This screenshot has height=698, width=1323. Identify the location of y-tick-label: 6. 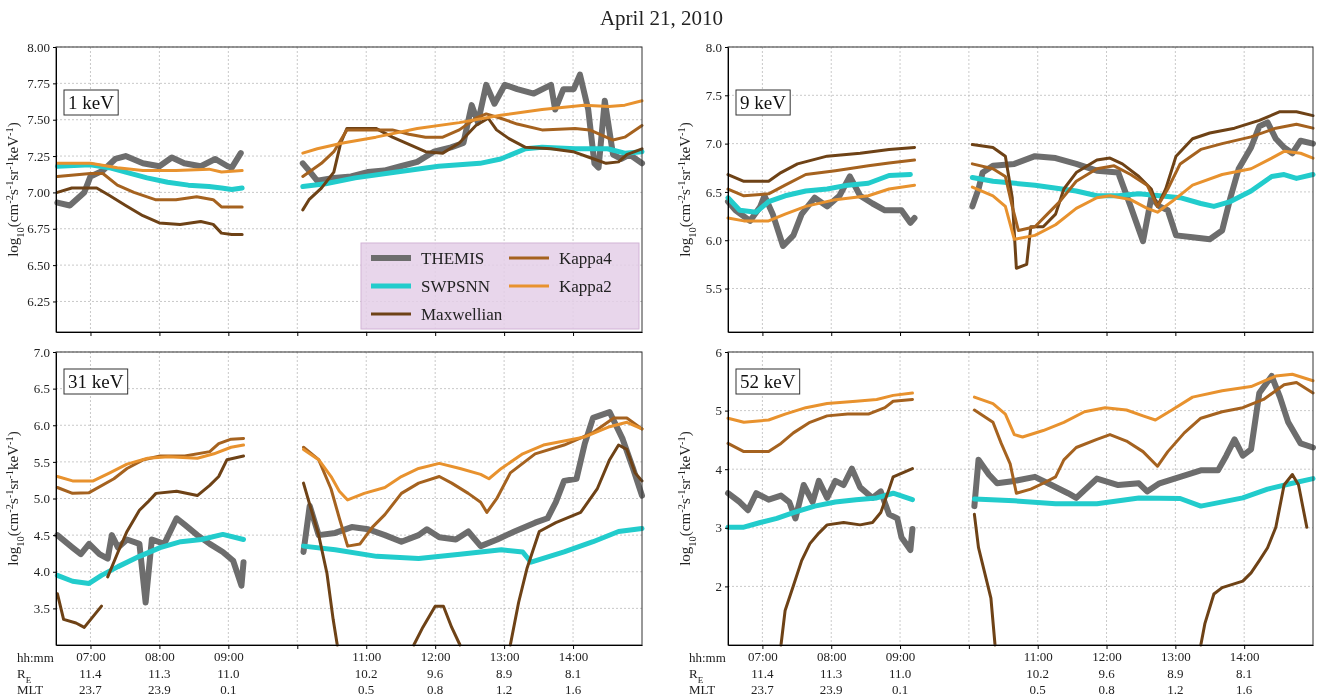
(719, 352).